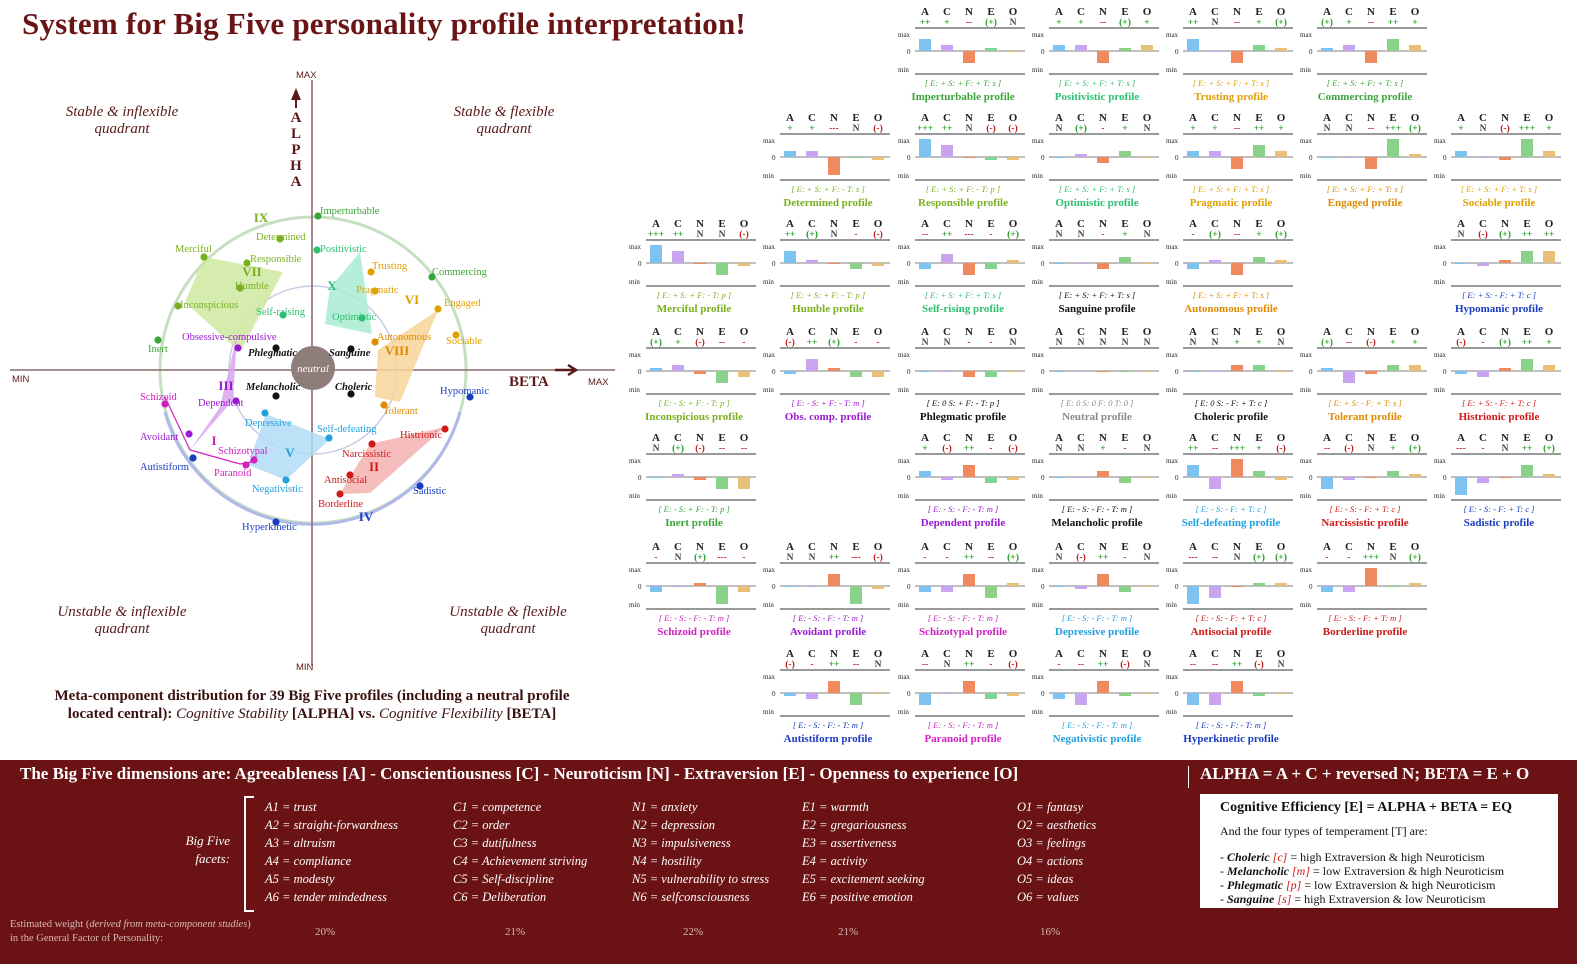  I want to click on dim-sign: (-), so click(790, 342).